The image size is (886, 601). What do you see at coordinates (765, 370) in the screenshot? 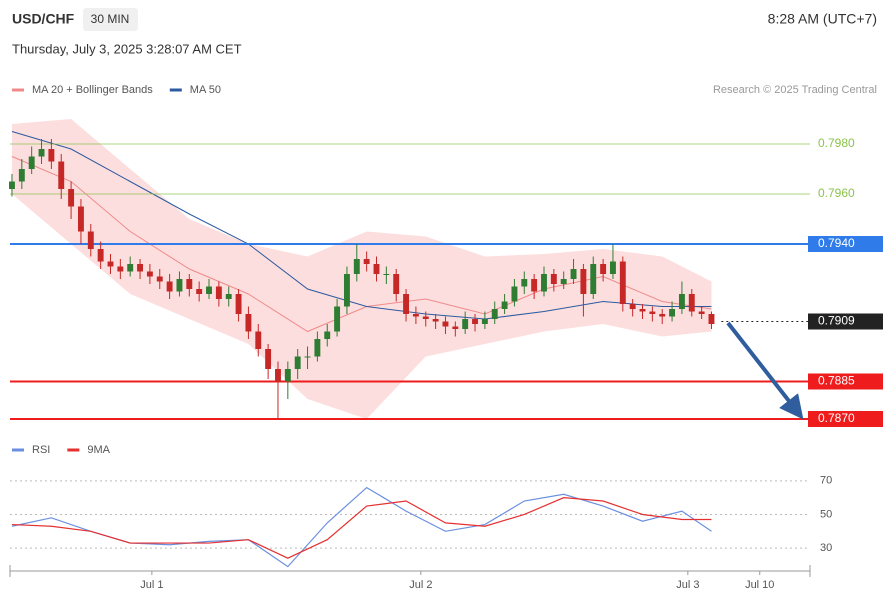
I see `forecast-arrow` at bounding box center [765, 370].